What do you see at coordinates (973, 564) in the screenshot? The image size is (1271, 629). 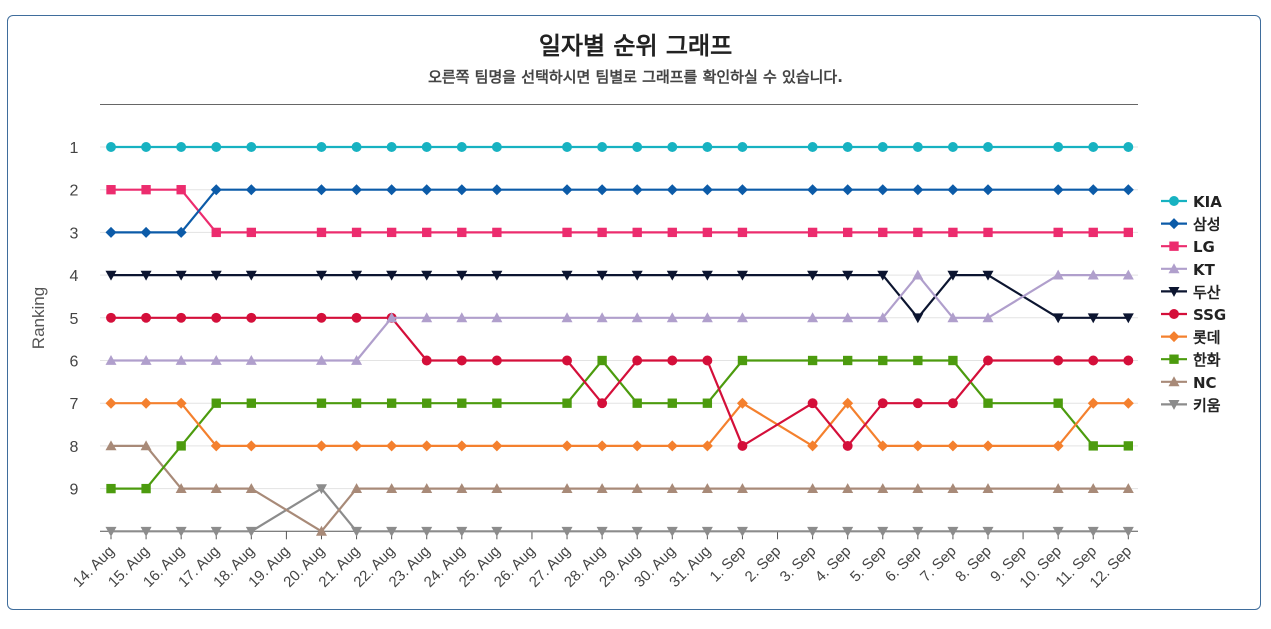 I see `x-tick-label: 8. Sep` at bounding box center [973, 564].